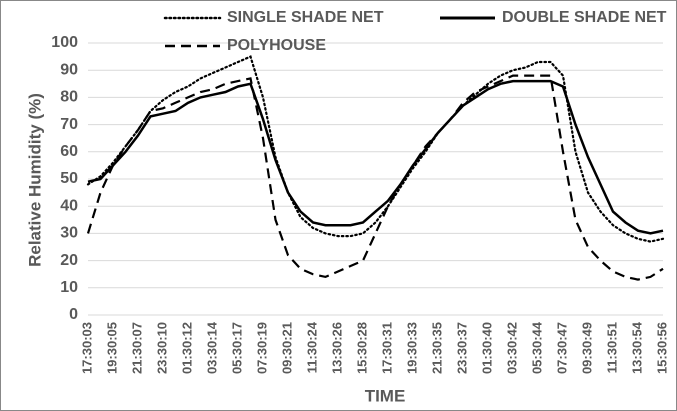 The width and height of the screenshot is (677, 411). Describe the element at coordinates (69, 97) in the screenshot. I see `y-tick-label: 80` at that location.